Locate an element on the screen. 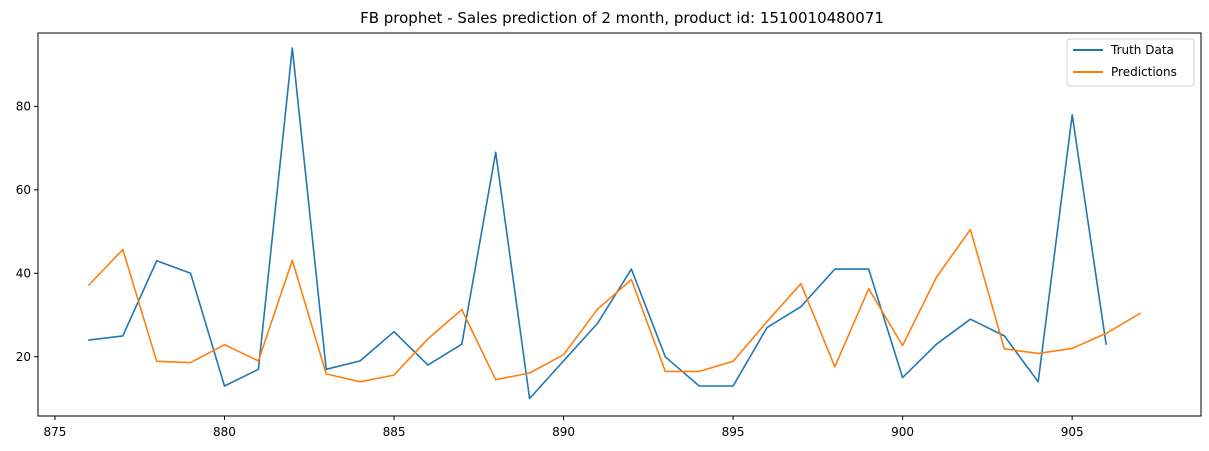  y-tick-label: 80 is located at coordinates (23, 106).